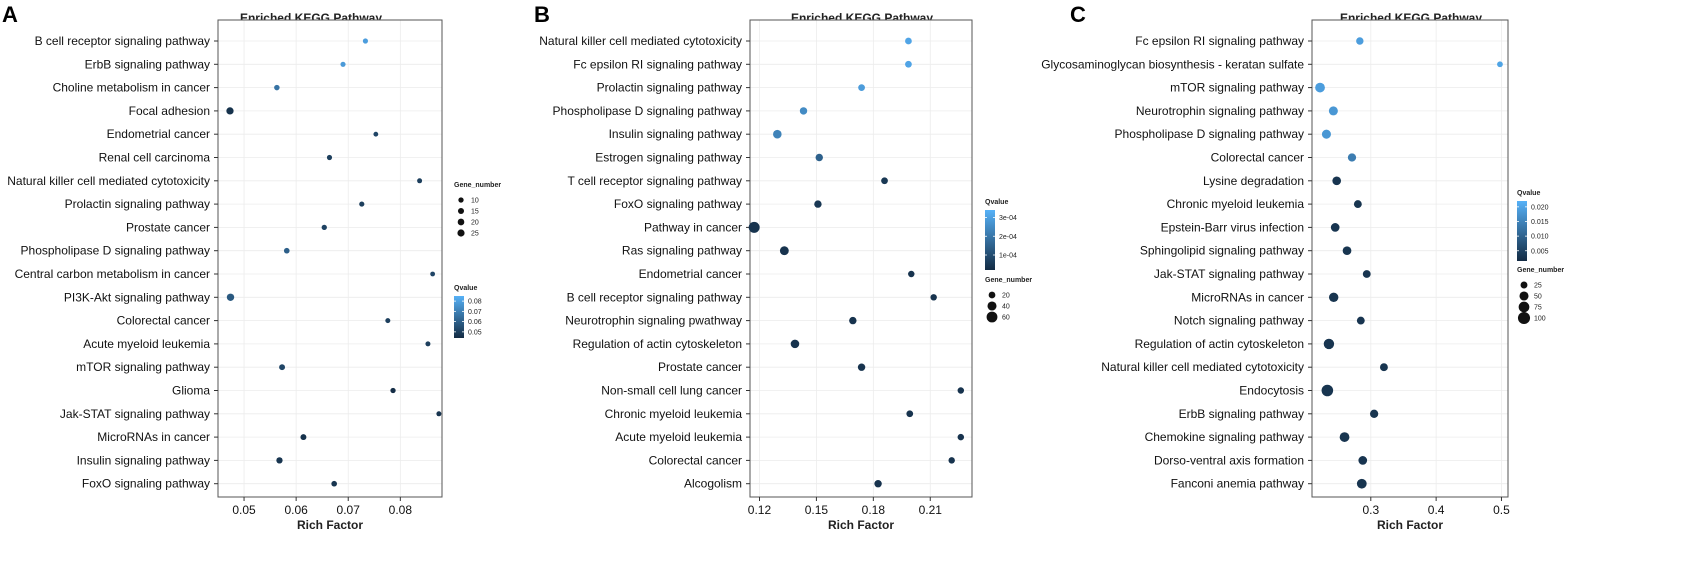  Describe the element at coordinates (10, 14) in the screenshot. I see `panel-label: A` at that location.